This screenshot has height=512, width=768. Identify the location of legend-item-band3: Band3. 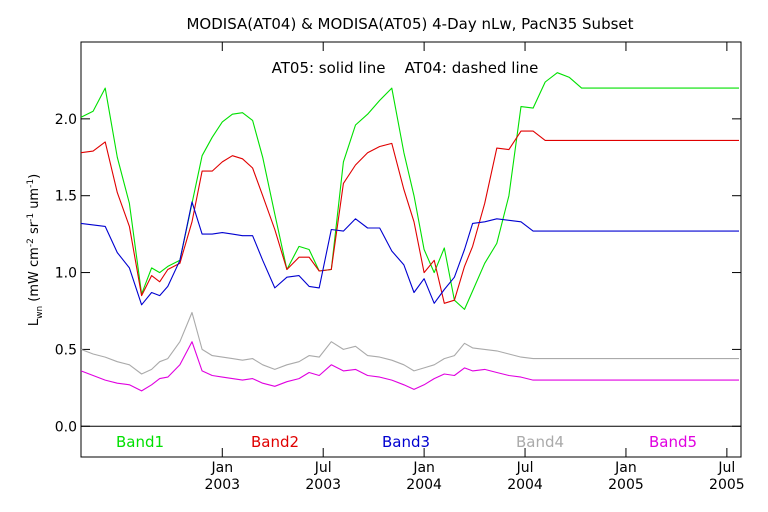
(406, 442).